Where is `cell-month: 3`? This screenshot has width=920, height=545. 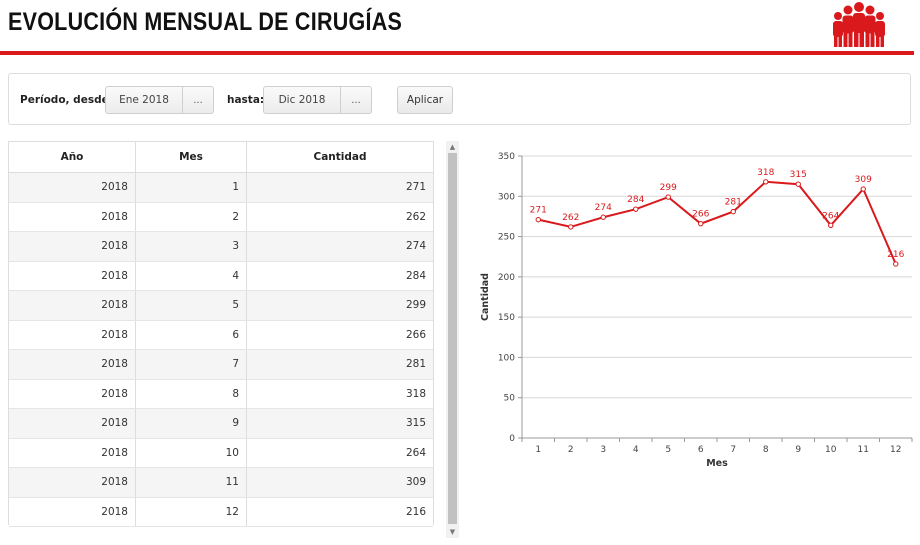
cell-month: 3 is located at coordinates (191, 246).